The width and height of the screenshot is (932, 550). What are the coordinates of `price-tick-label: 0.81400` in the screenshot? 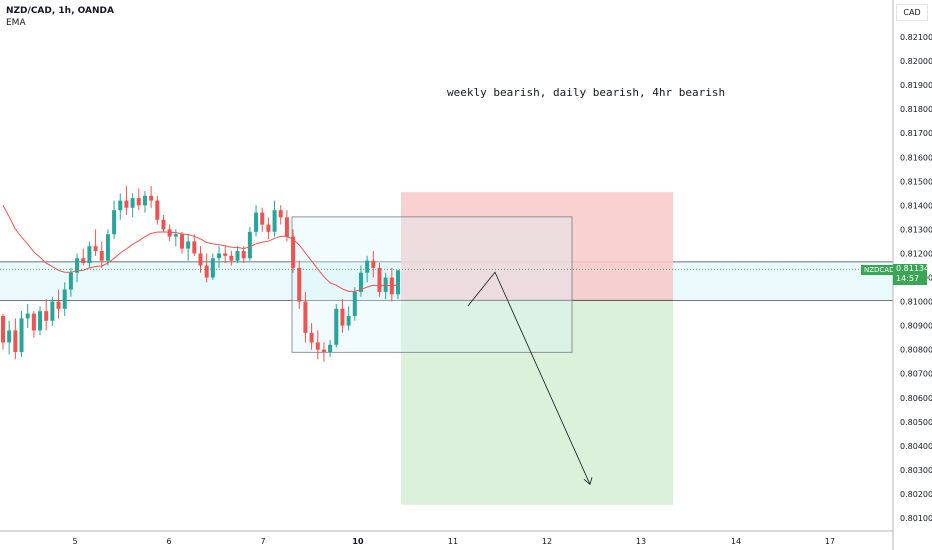 It's located at (916, 205).